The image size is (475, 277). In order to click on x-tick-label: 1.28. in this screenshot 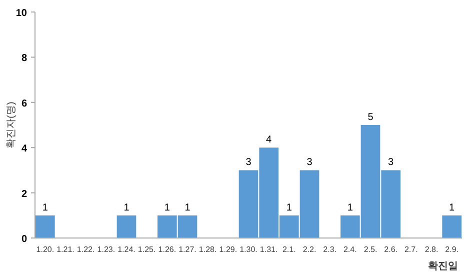, I will do `click(207, 249)`.